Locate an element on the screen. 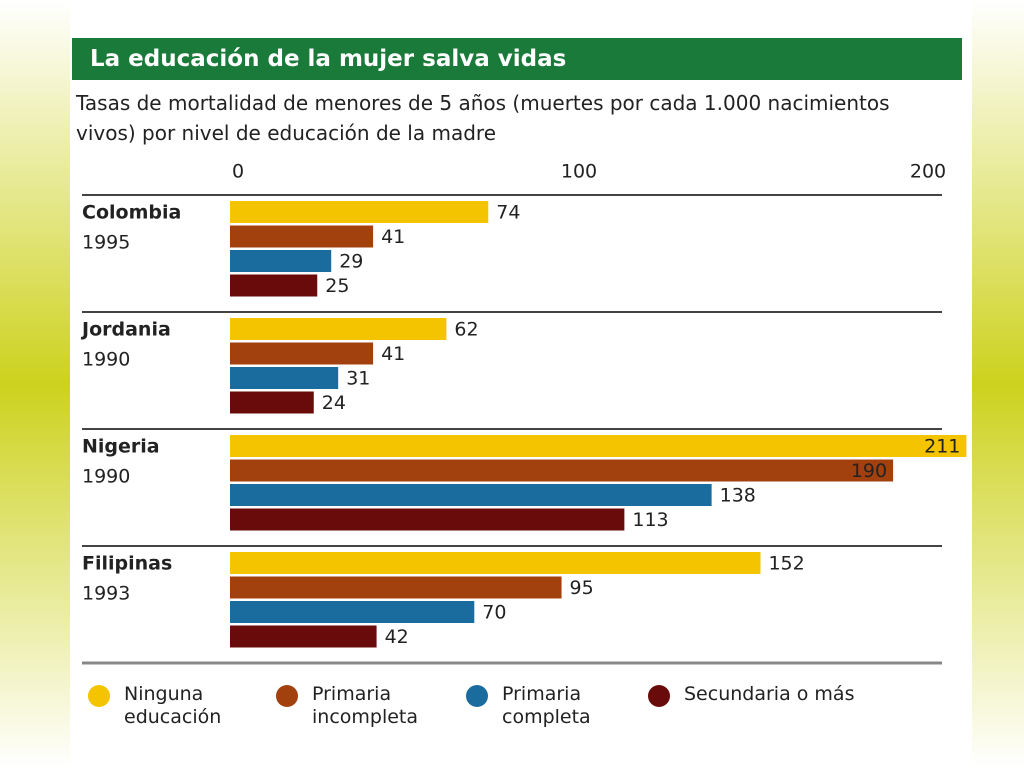 This screenshot has width=1024, height=768. x-tick-label: 200 is located at coordinates (928, 172).